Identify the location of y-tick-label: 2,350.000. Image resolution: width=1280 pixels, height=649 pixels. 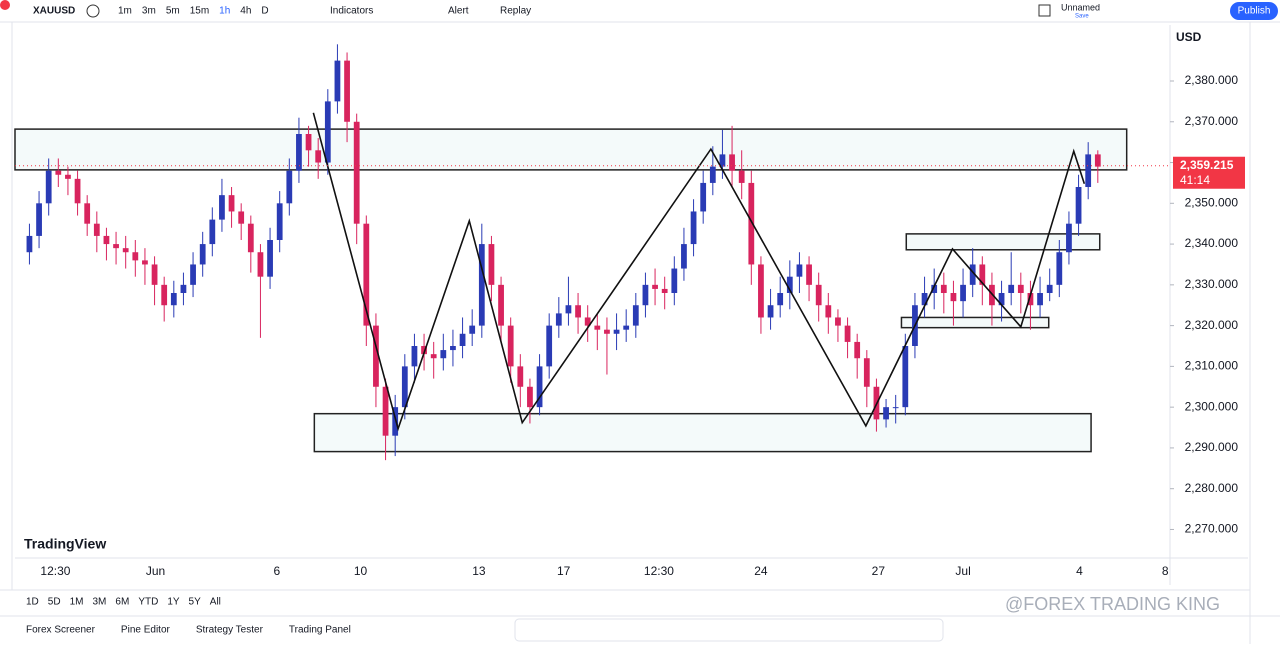
(1212, 202).